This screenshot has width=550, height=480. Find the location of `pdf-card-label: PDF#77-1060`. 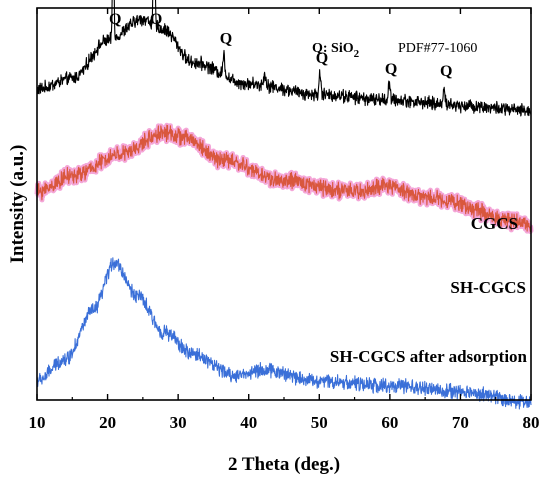

pdf-card-label: PDF#77-1060 is located at coordinates (437, 48).